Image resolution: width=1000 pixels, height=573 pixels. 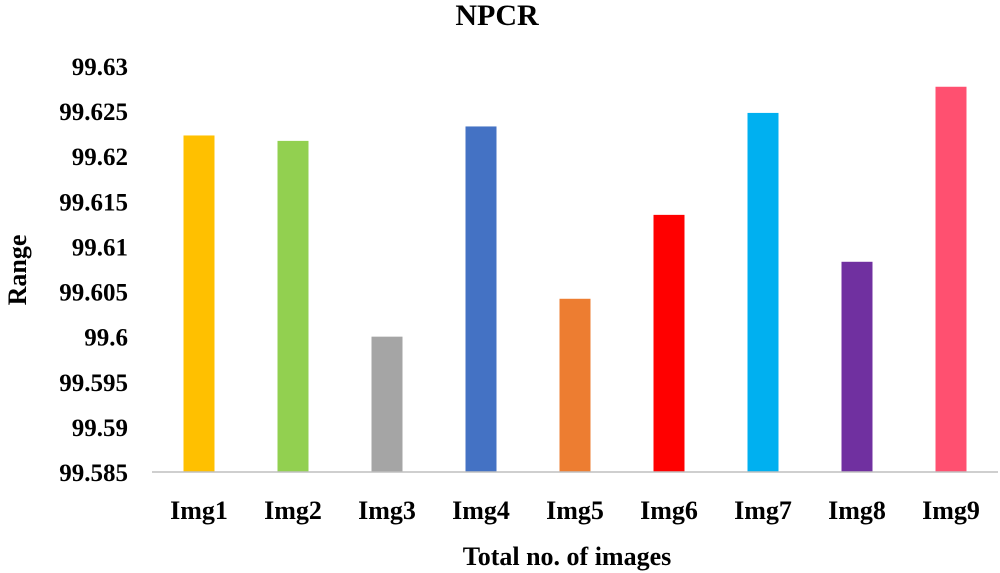 I want to click on x-tick-label: Img1, so click(x=199, y=510).